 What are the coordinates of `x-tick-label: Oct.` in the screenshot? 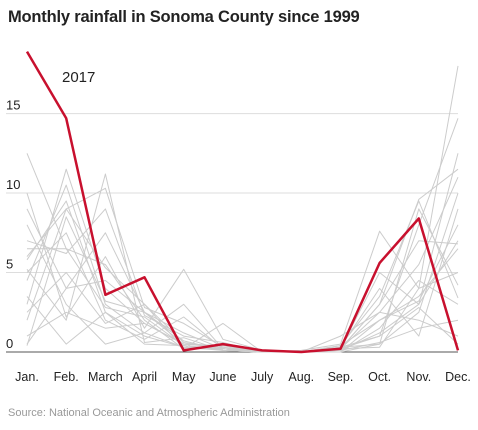 It's located at (379, 377).